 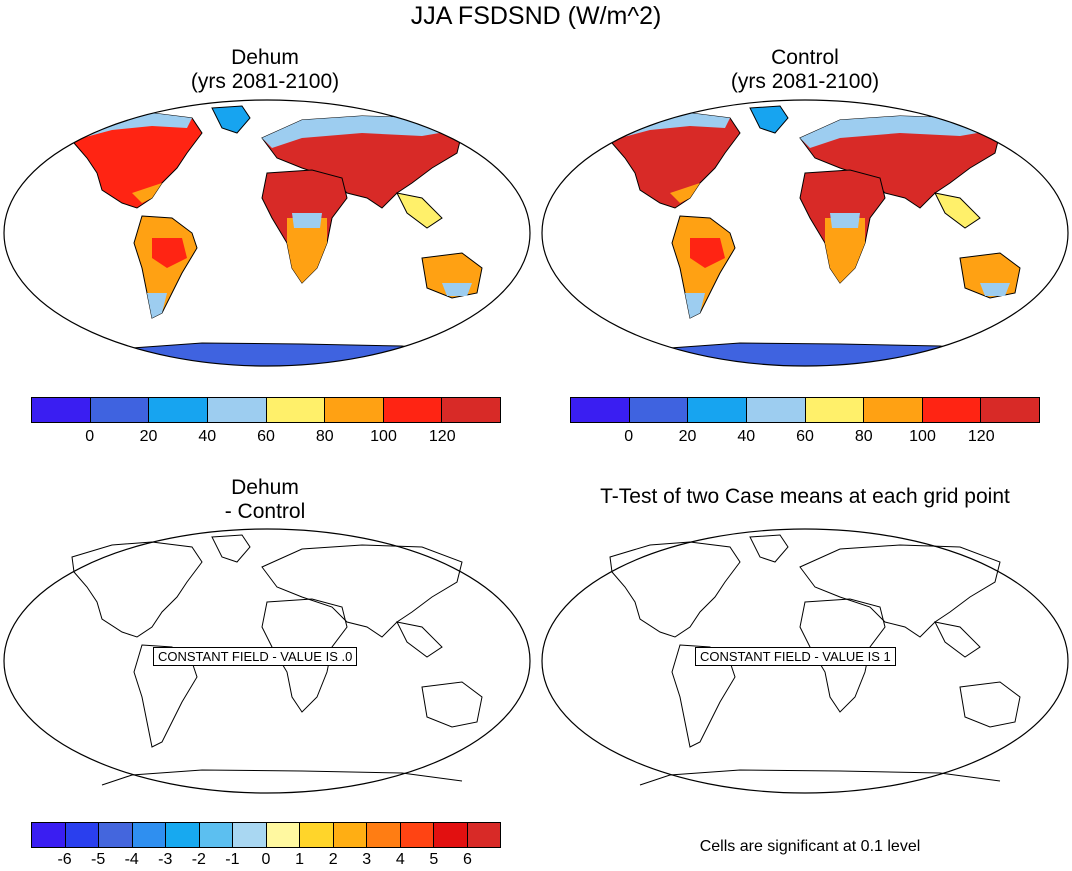 I want to click on panel-3-constant-field-label: CONSTANT FIELD - VALUE IS .0, so click(x=255, y=656).